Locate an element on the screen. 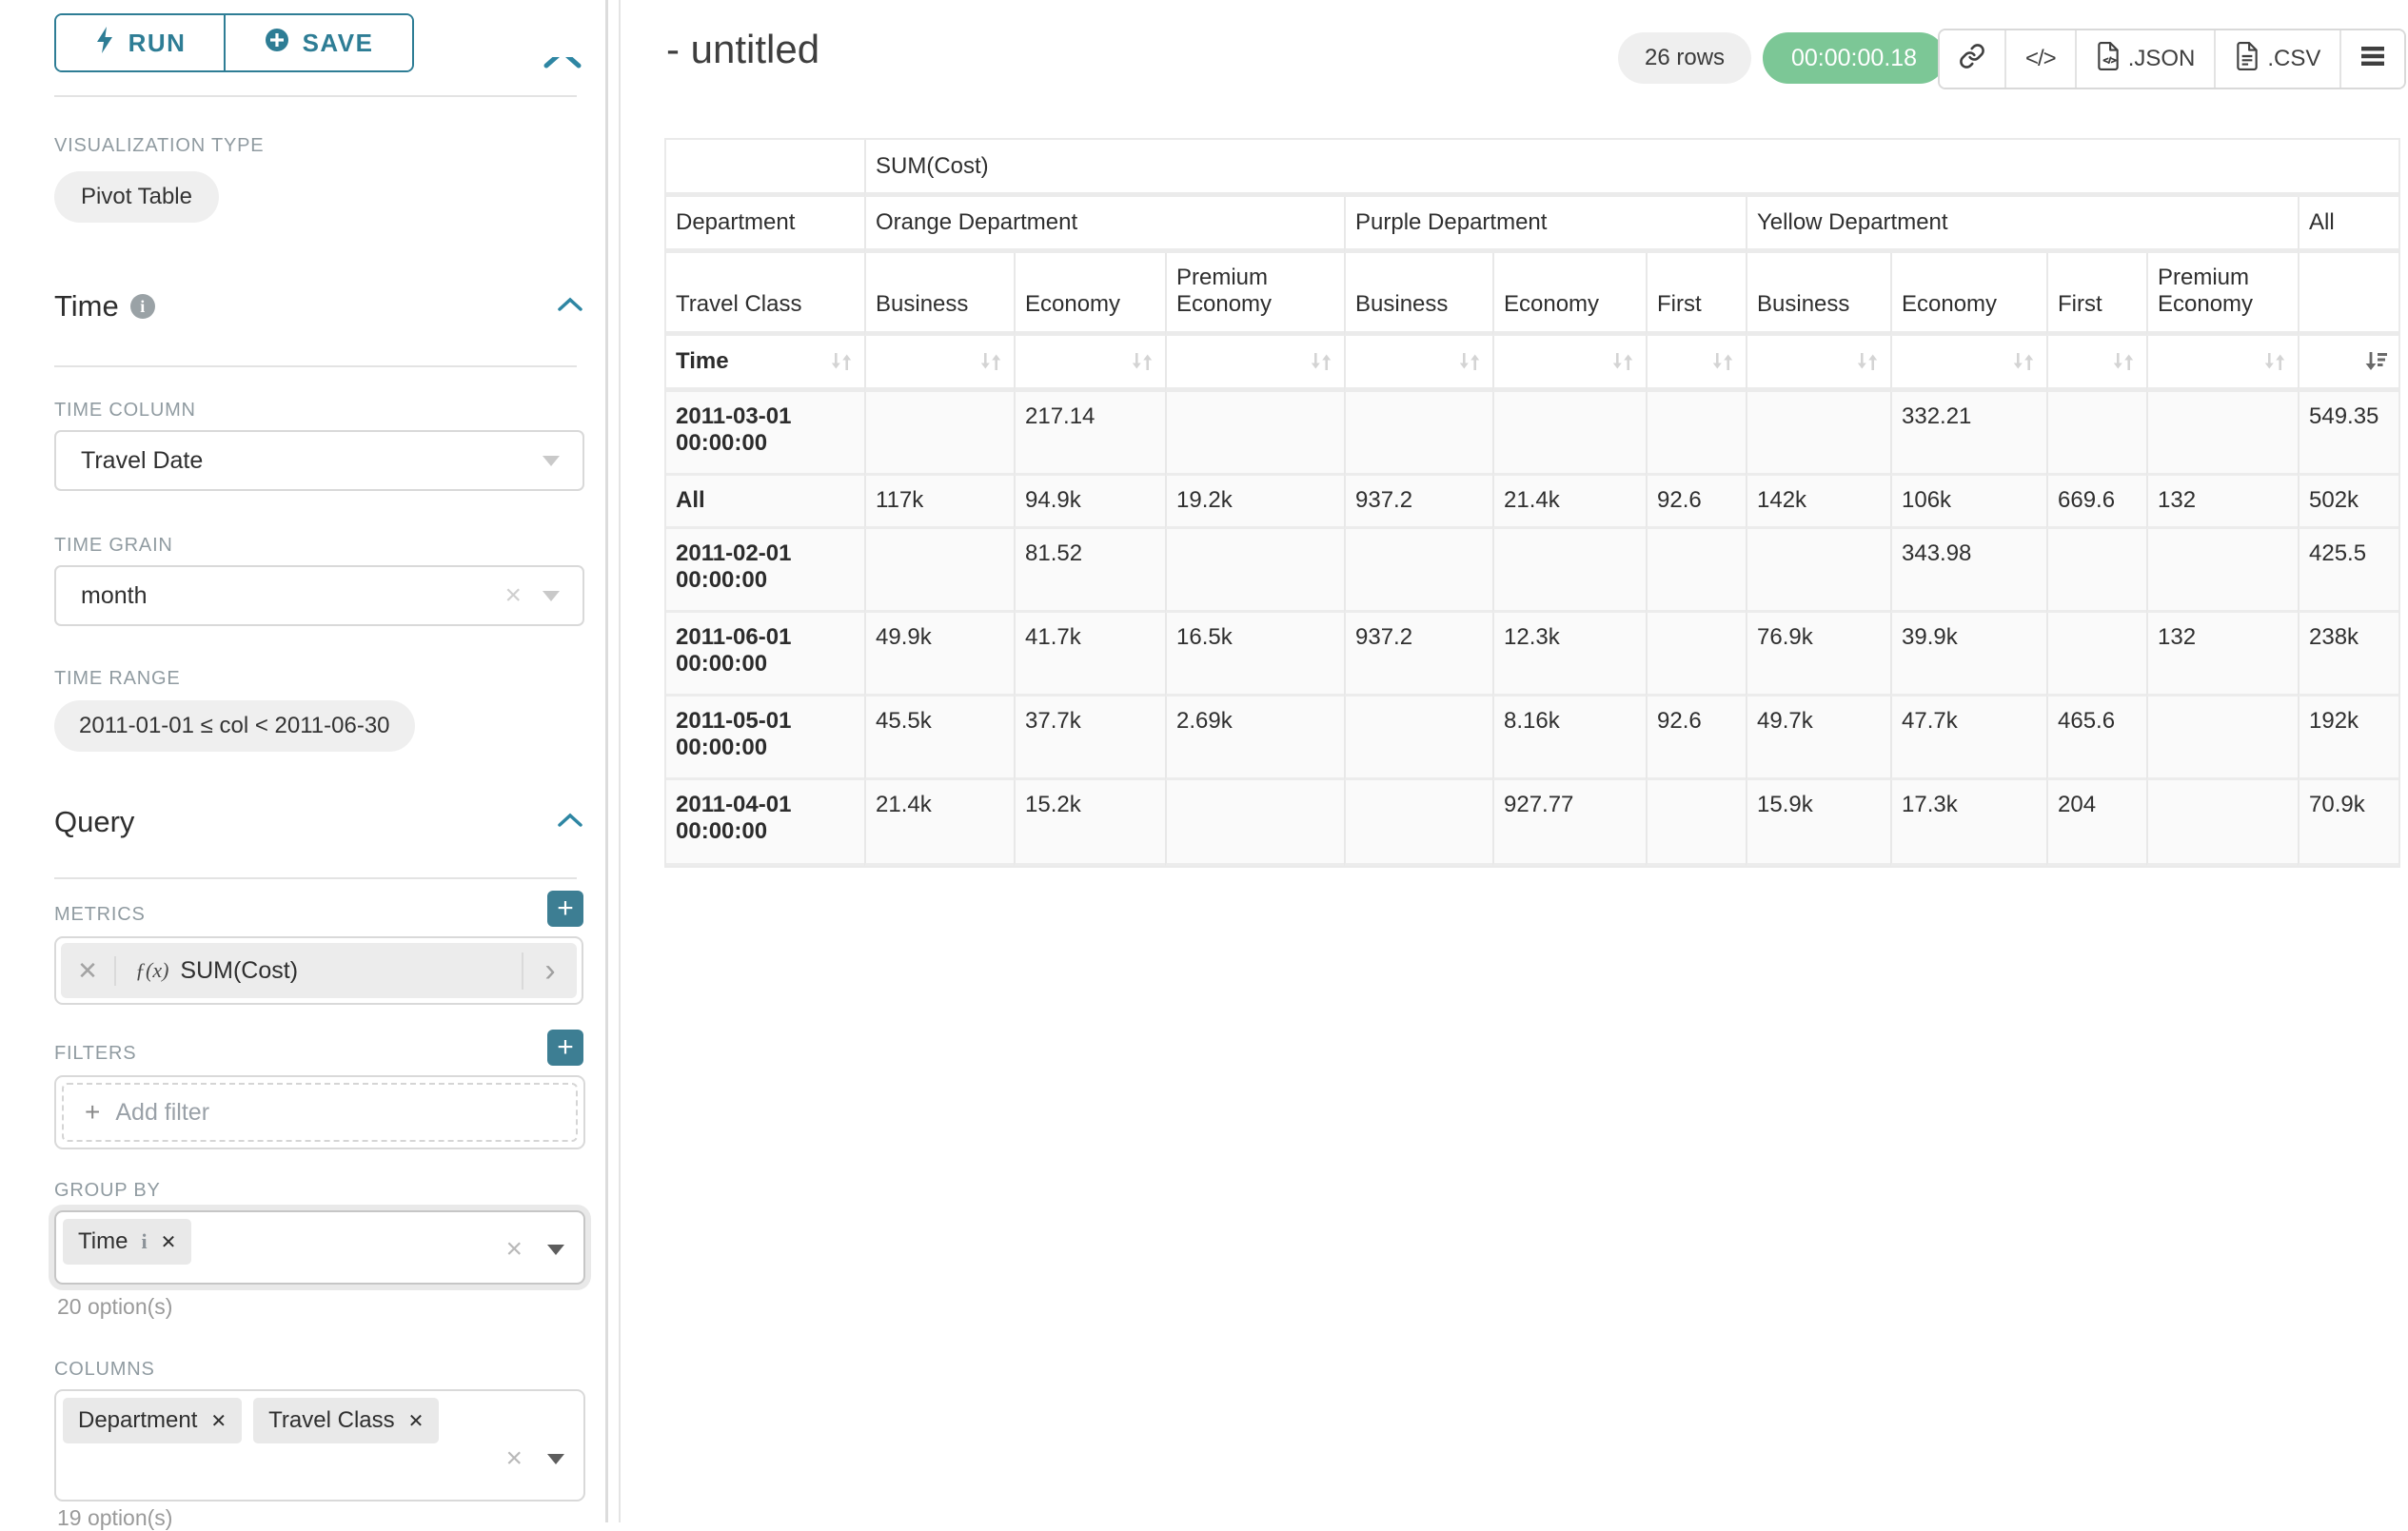 The width and height of the screenshot is (2408, 1531). pivot-cell: 92.6 is located at coordinates (1696, 503).